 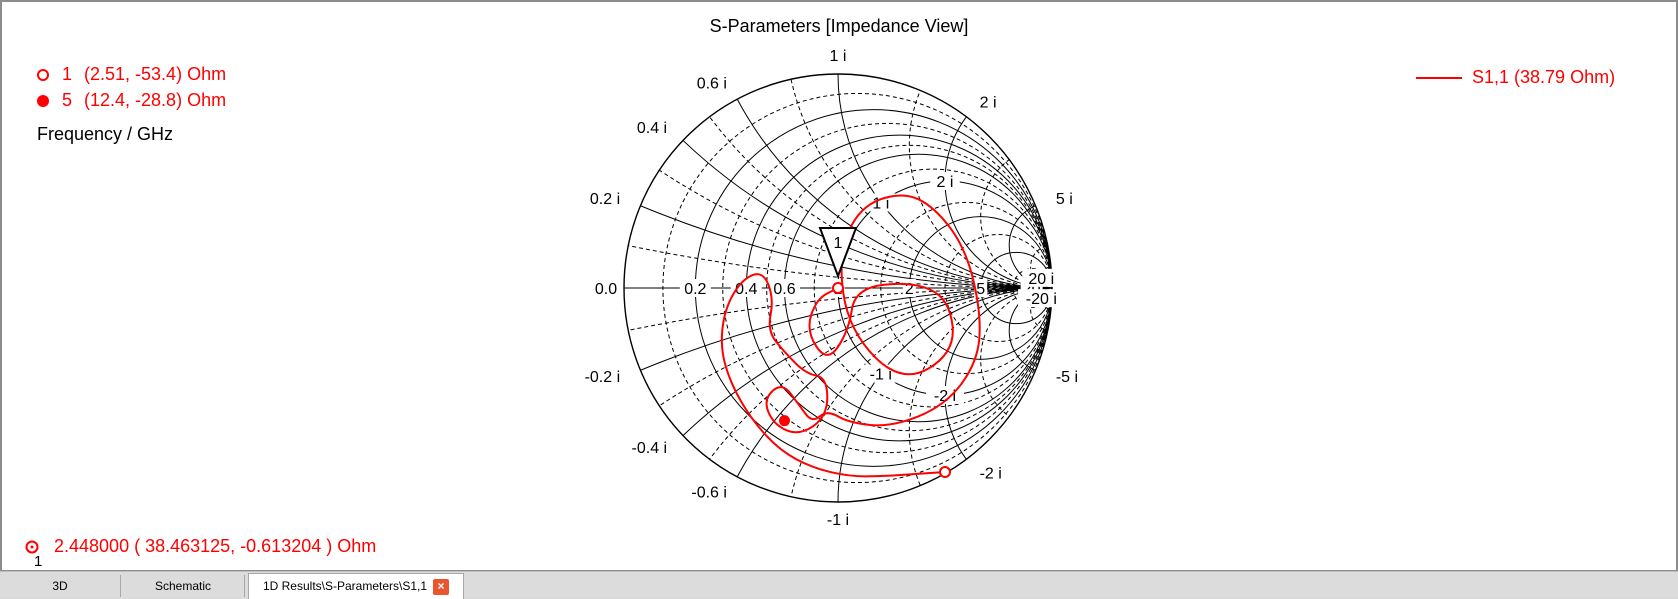 I want to click on reactance-label: -2 i, so click(x=991, y=474).